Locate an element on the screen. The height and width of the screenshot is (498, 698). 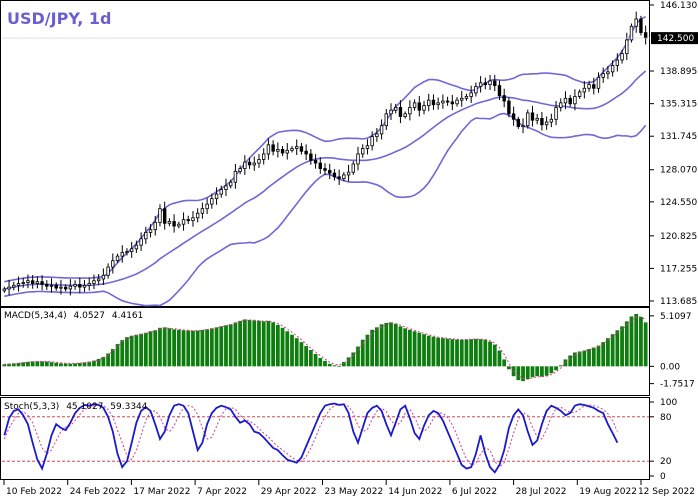
macd-label: MACD(5,34,4) 4.0527 4.4161 is located at coordinates (73, 316).